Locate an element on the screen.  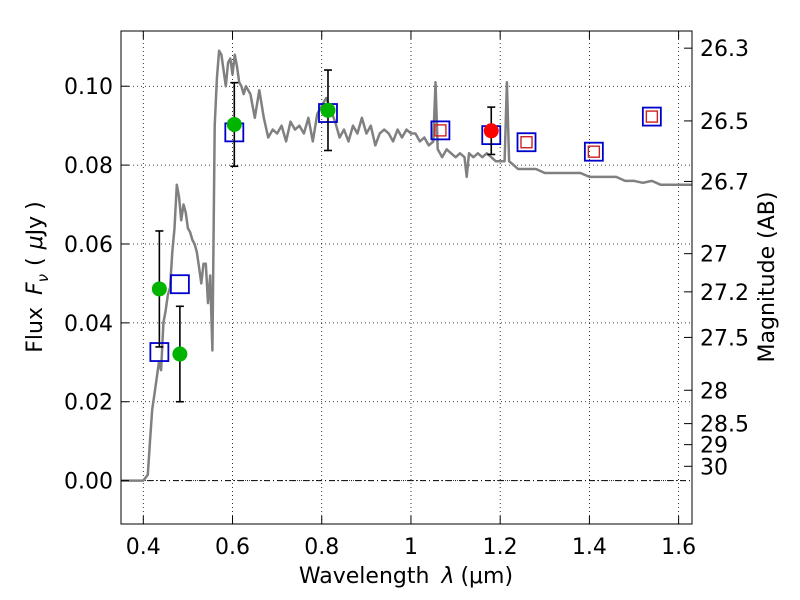
y-axis-title-f: F is located at coordinates (35, 288).